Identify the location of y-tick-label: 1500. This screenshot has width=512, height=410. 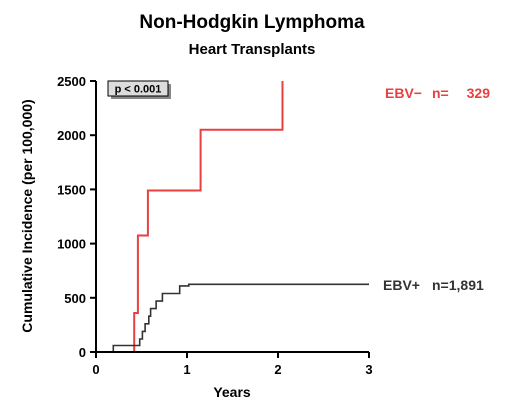
(71, 189).